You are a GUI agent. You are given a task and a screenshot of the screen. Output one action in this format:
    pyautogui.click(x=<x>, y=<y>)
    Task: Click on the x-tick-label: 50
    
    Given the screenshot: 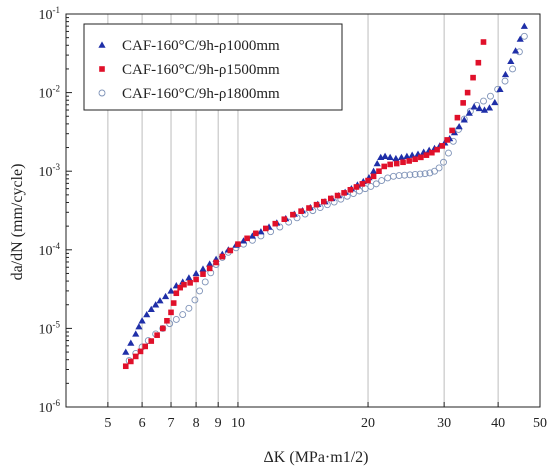 What is the action you would take?
    pyautogui.click(x=540, y=423)
    